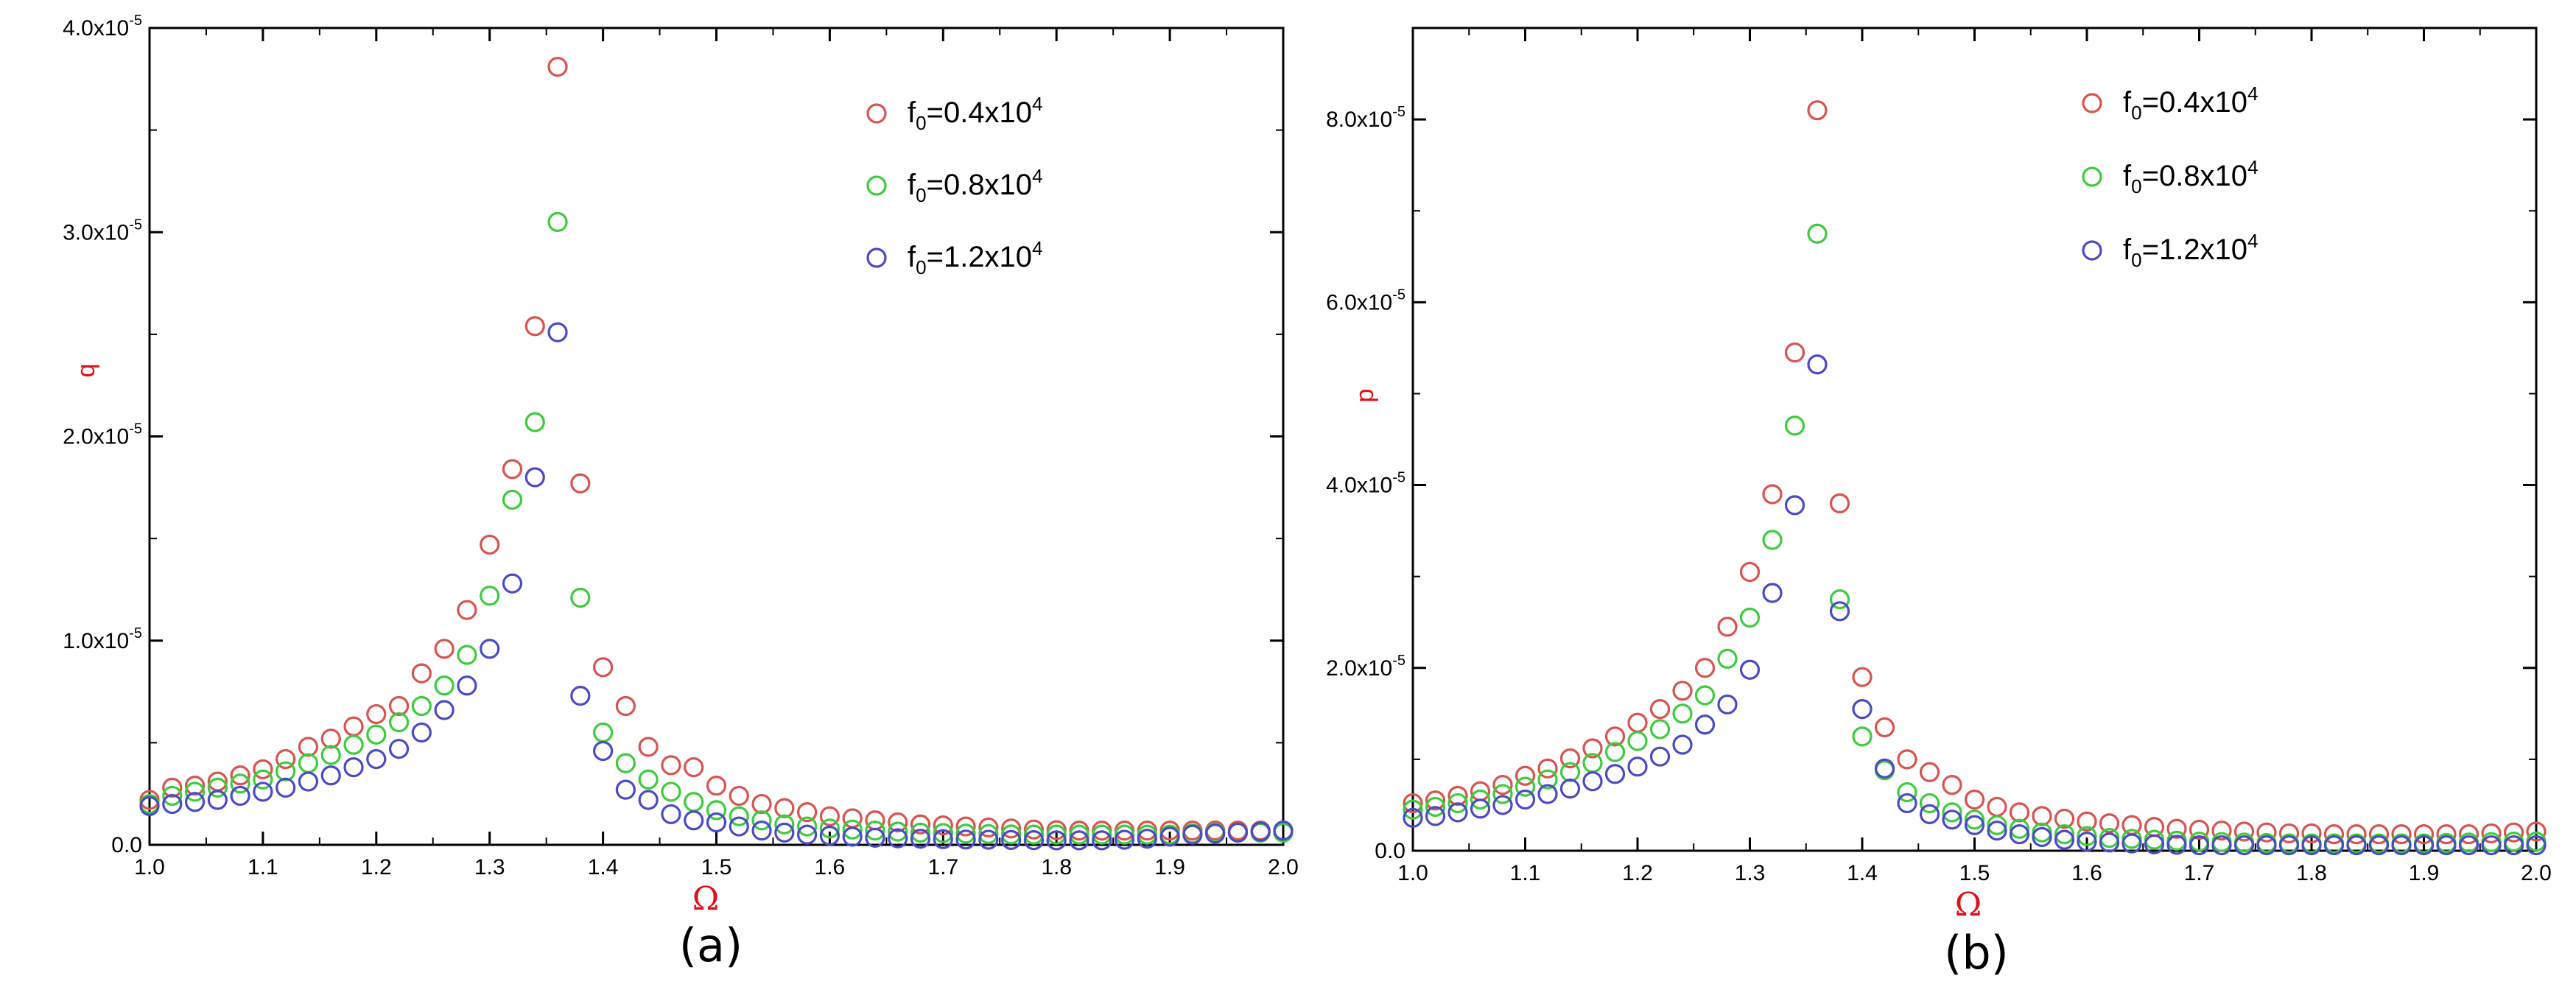  Describe the element at coordinates (102, 27) in the screenshot. I see `y-tick-label: 4.0x10⁻⁵` at that location.